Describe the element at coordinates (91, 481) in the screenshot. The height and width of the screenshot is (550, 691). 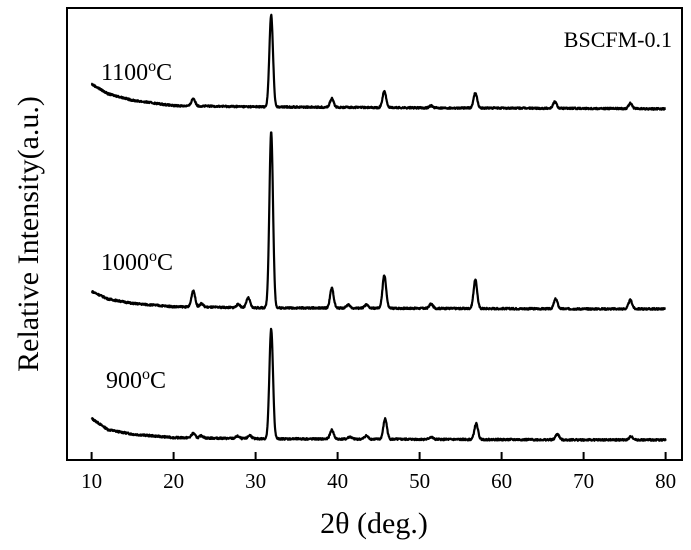
I see `x-tick-label-10: 10` at that location.